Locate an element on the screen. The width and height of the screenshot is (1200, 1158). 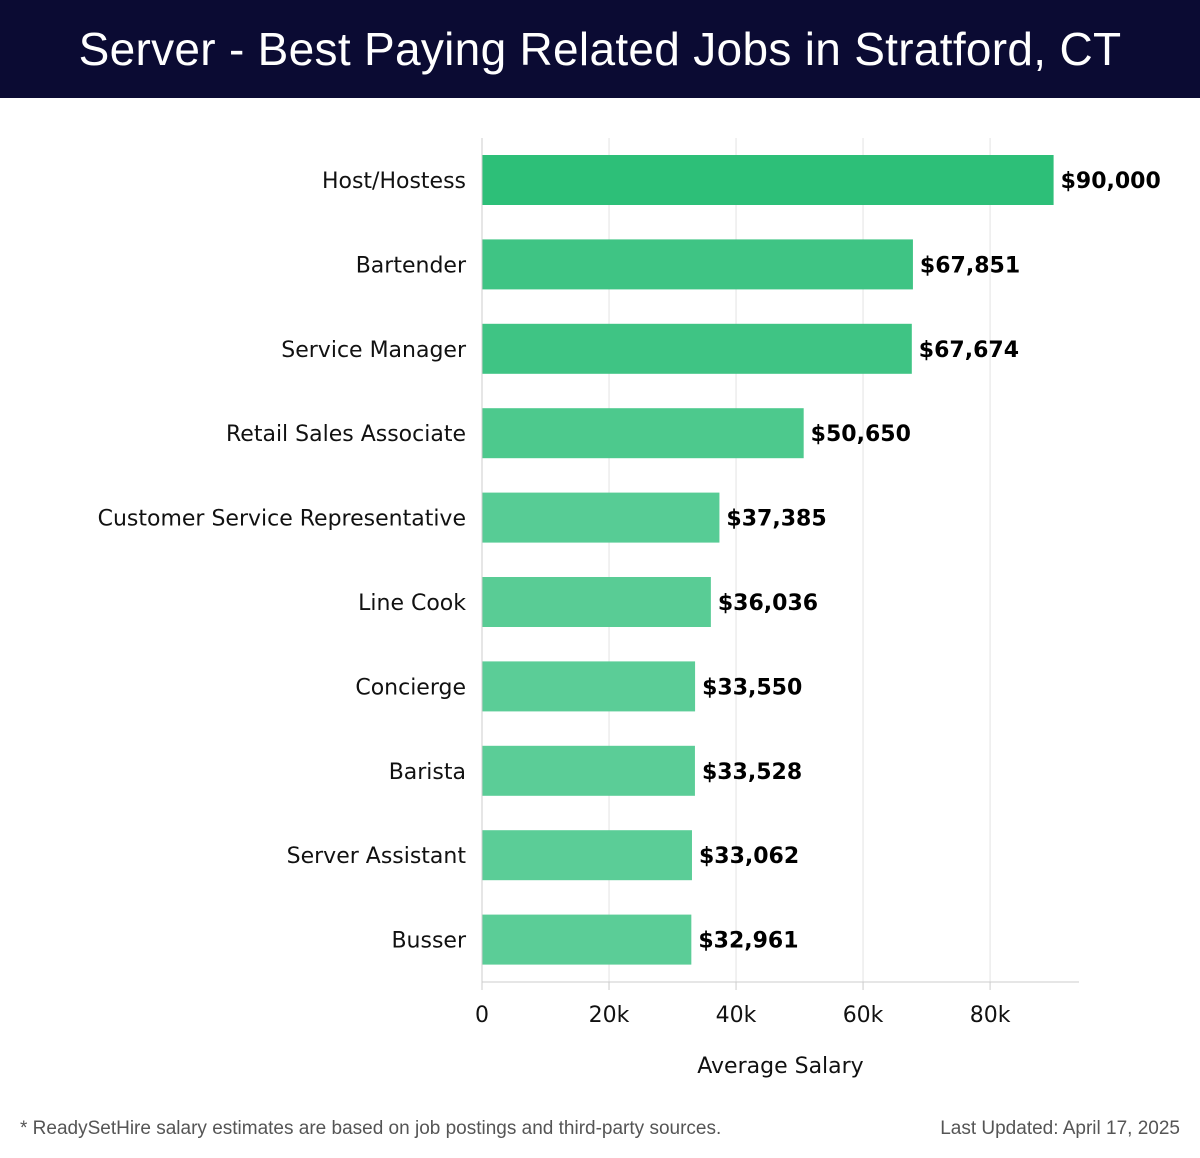
x-tick-label: 60k is located at coordinates (863, 1015).